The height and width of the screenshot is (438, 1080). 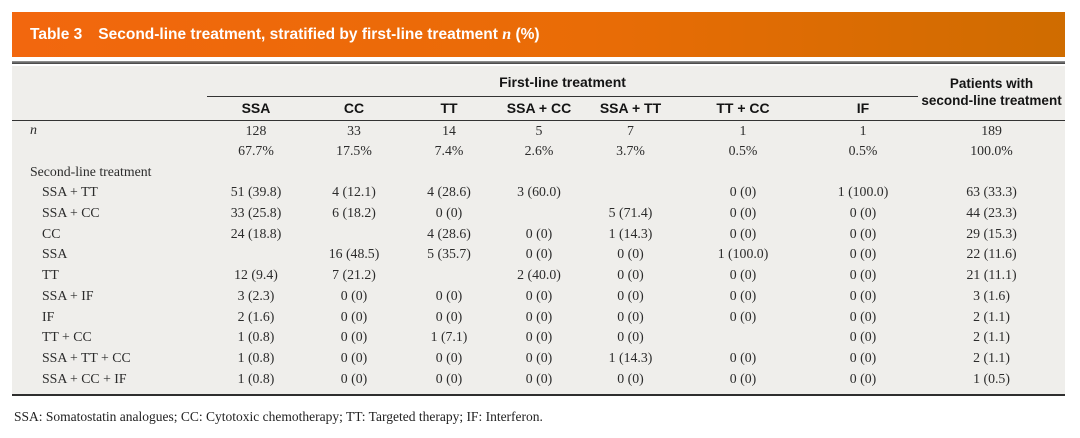 What do you see at coordinates (256, 108) in the screenshot?
I see `column-header-ssa: SSA` at bounding box center [256, 108].